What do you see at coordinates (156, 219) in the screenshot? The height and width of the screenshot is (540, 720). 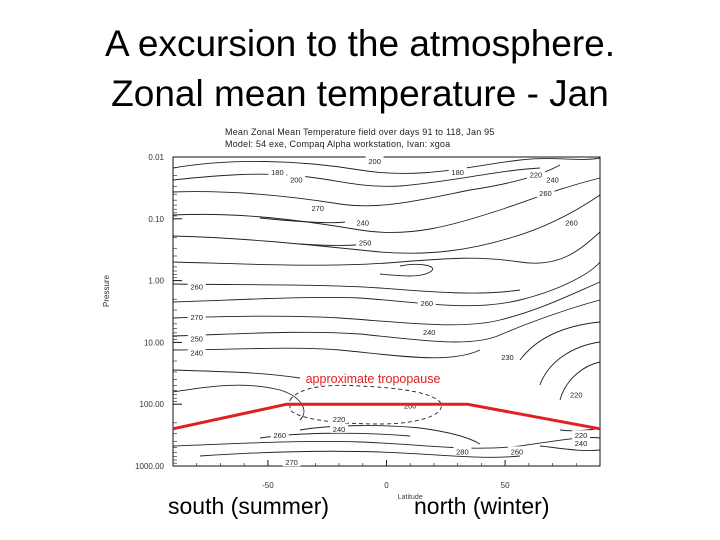 I see `y-tick-label: 0.10` at bounding box center [156, 219].